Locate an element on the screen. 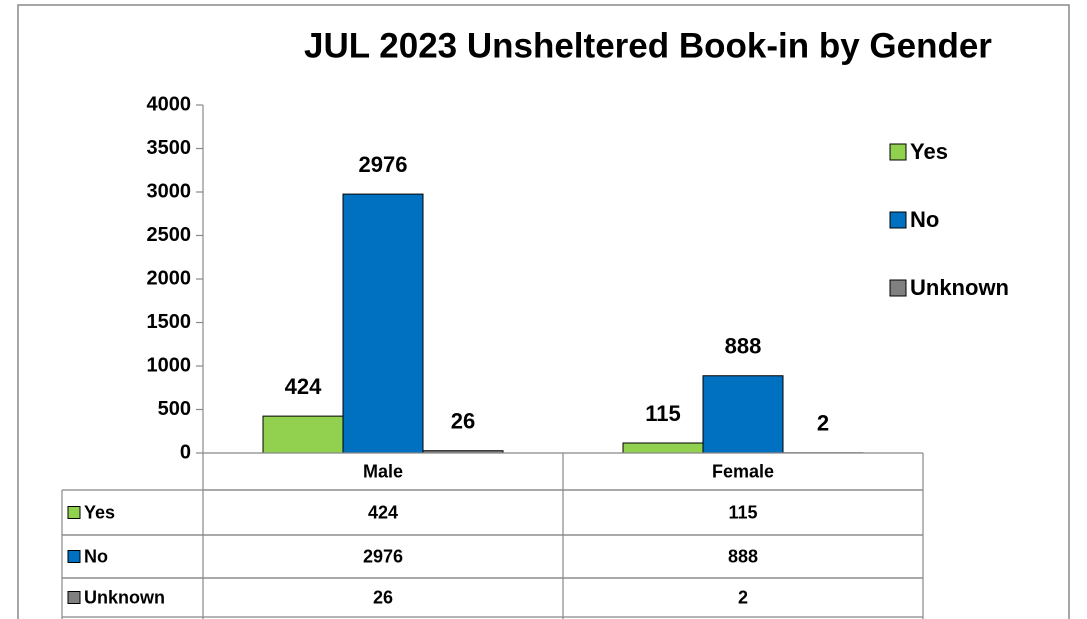 This screenshot has height=619, width=1087. value-label: 424 is located at coordinates (303, 386).